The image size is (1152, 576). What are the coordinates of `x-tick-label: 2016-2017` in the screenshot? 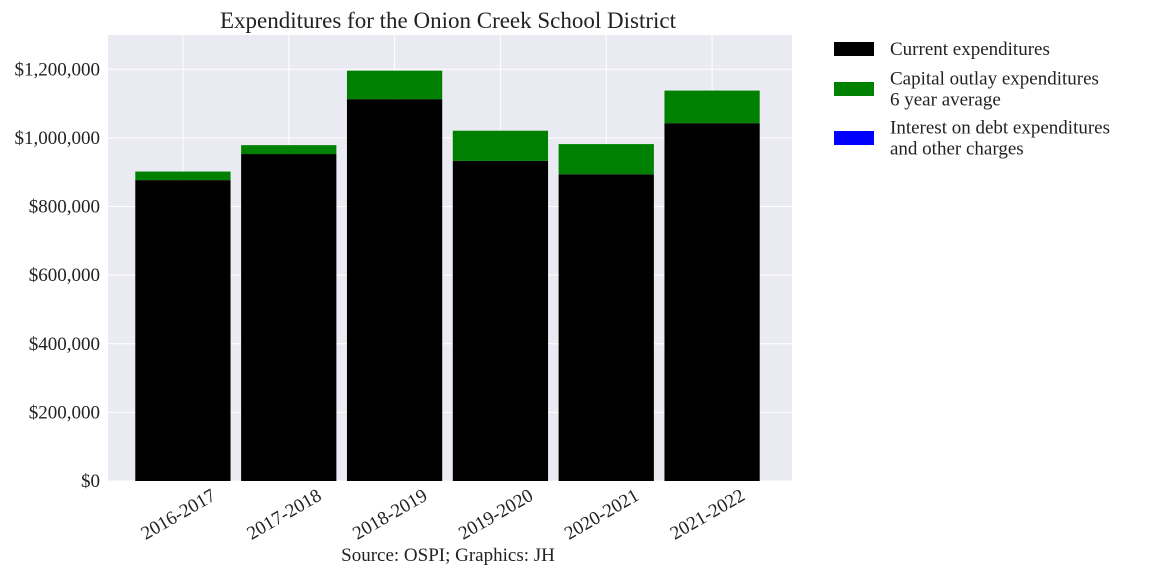 It's located at (179, 514).